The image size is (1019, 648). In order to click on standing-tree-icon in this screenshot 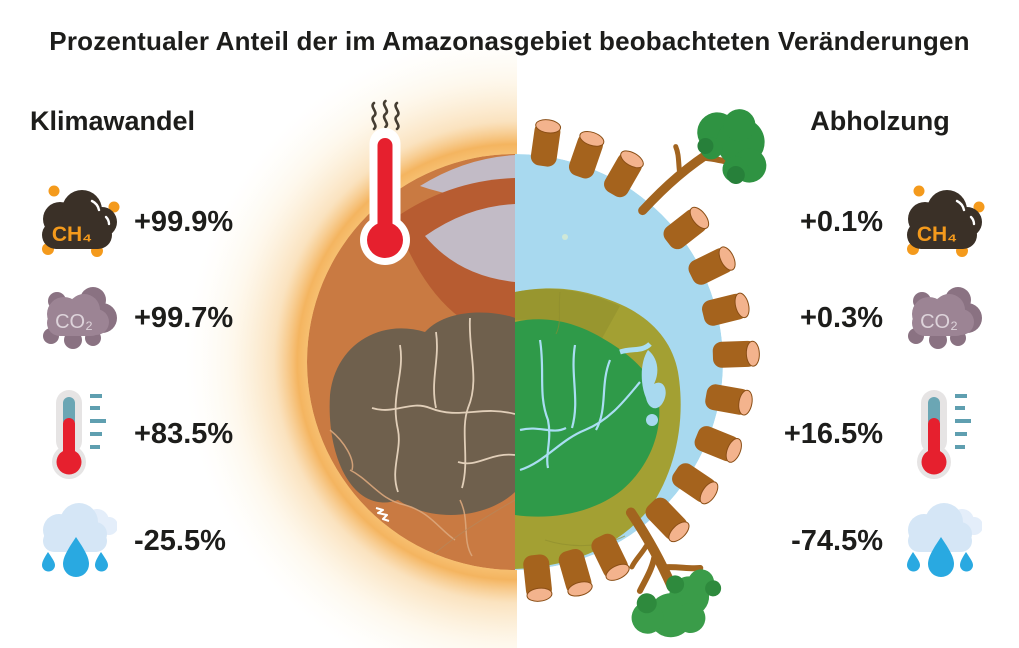, I will do `click(702, 162)`.